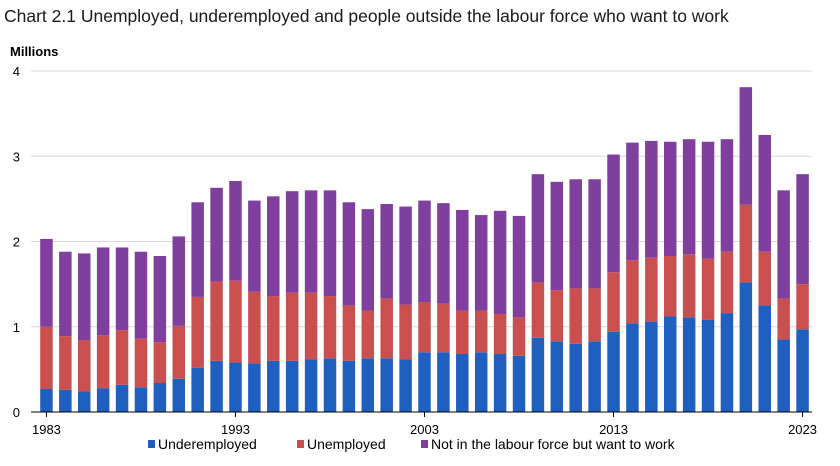  Describe the element at coordinates (46, 429) in the screenshot. I see `x-tick-label: 1983` at that location.